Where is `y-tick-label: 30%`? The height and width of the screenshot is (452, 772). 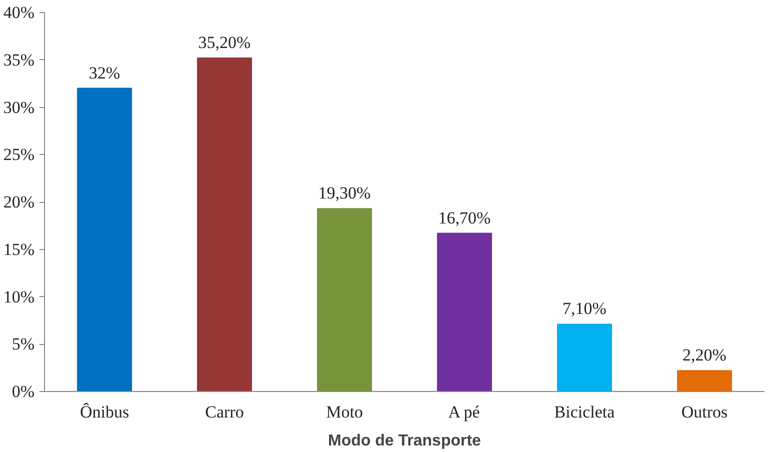 y-tick-label: 30% is located at coordinates (19, 107).